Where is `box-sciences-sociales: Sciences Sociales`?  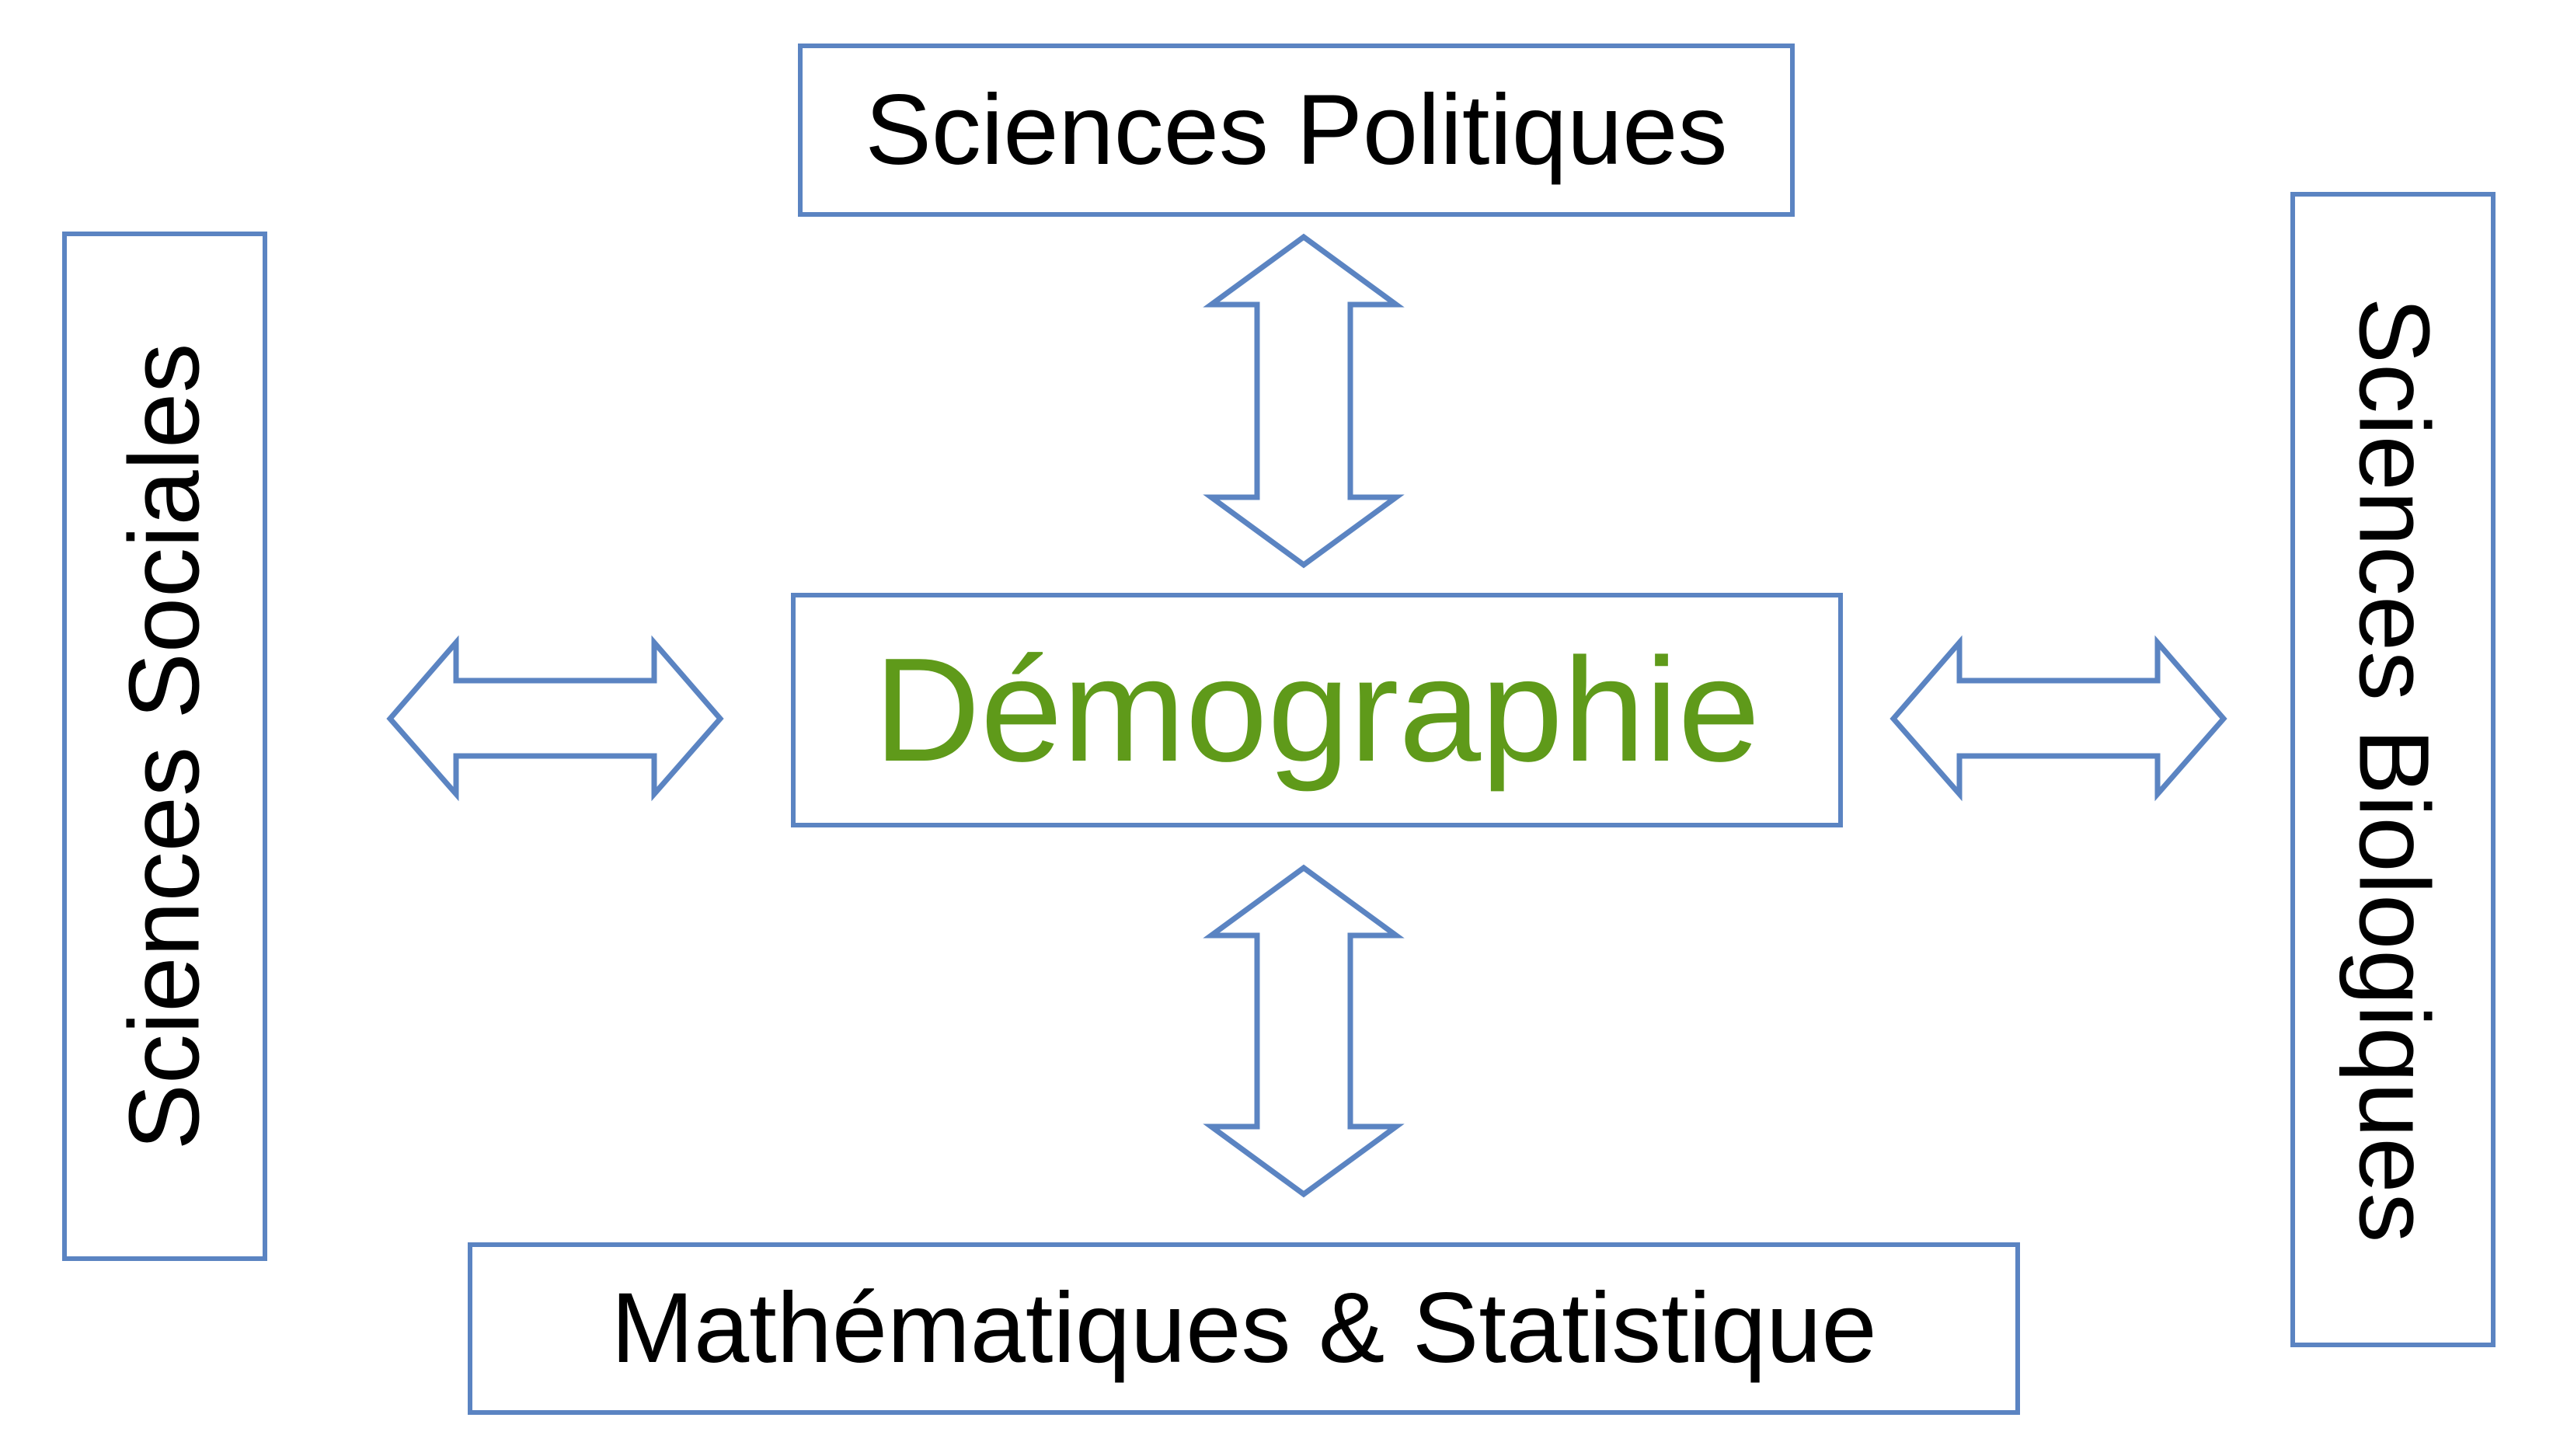
box-sciences-sociales: Sciences Sociales is located at coordinates (164, 747).